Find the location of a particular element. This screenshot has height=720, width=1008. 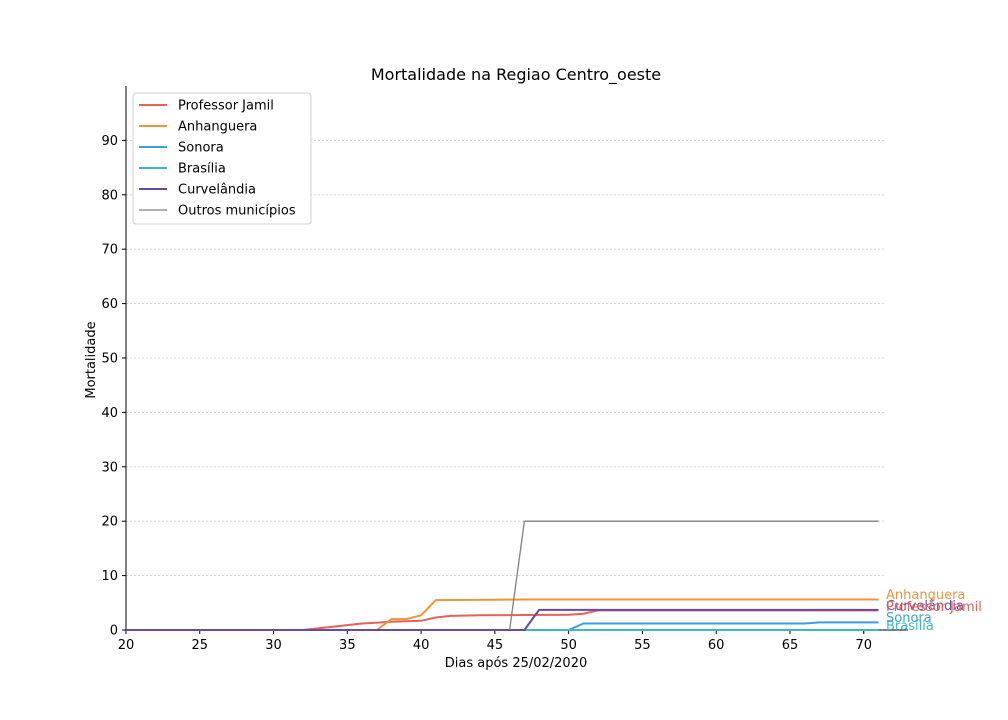

y-tick-label: 10 is located at coordinates (109, 576).